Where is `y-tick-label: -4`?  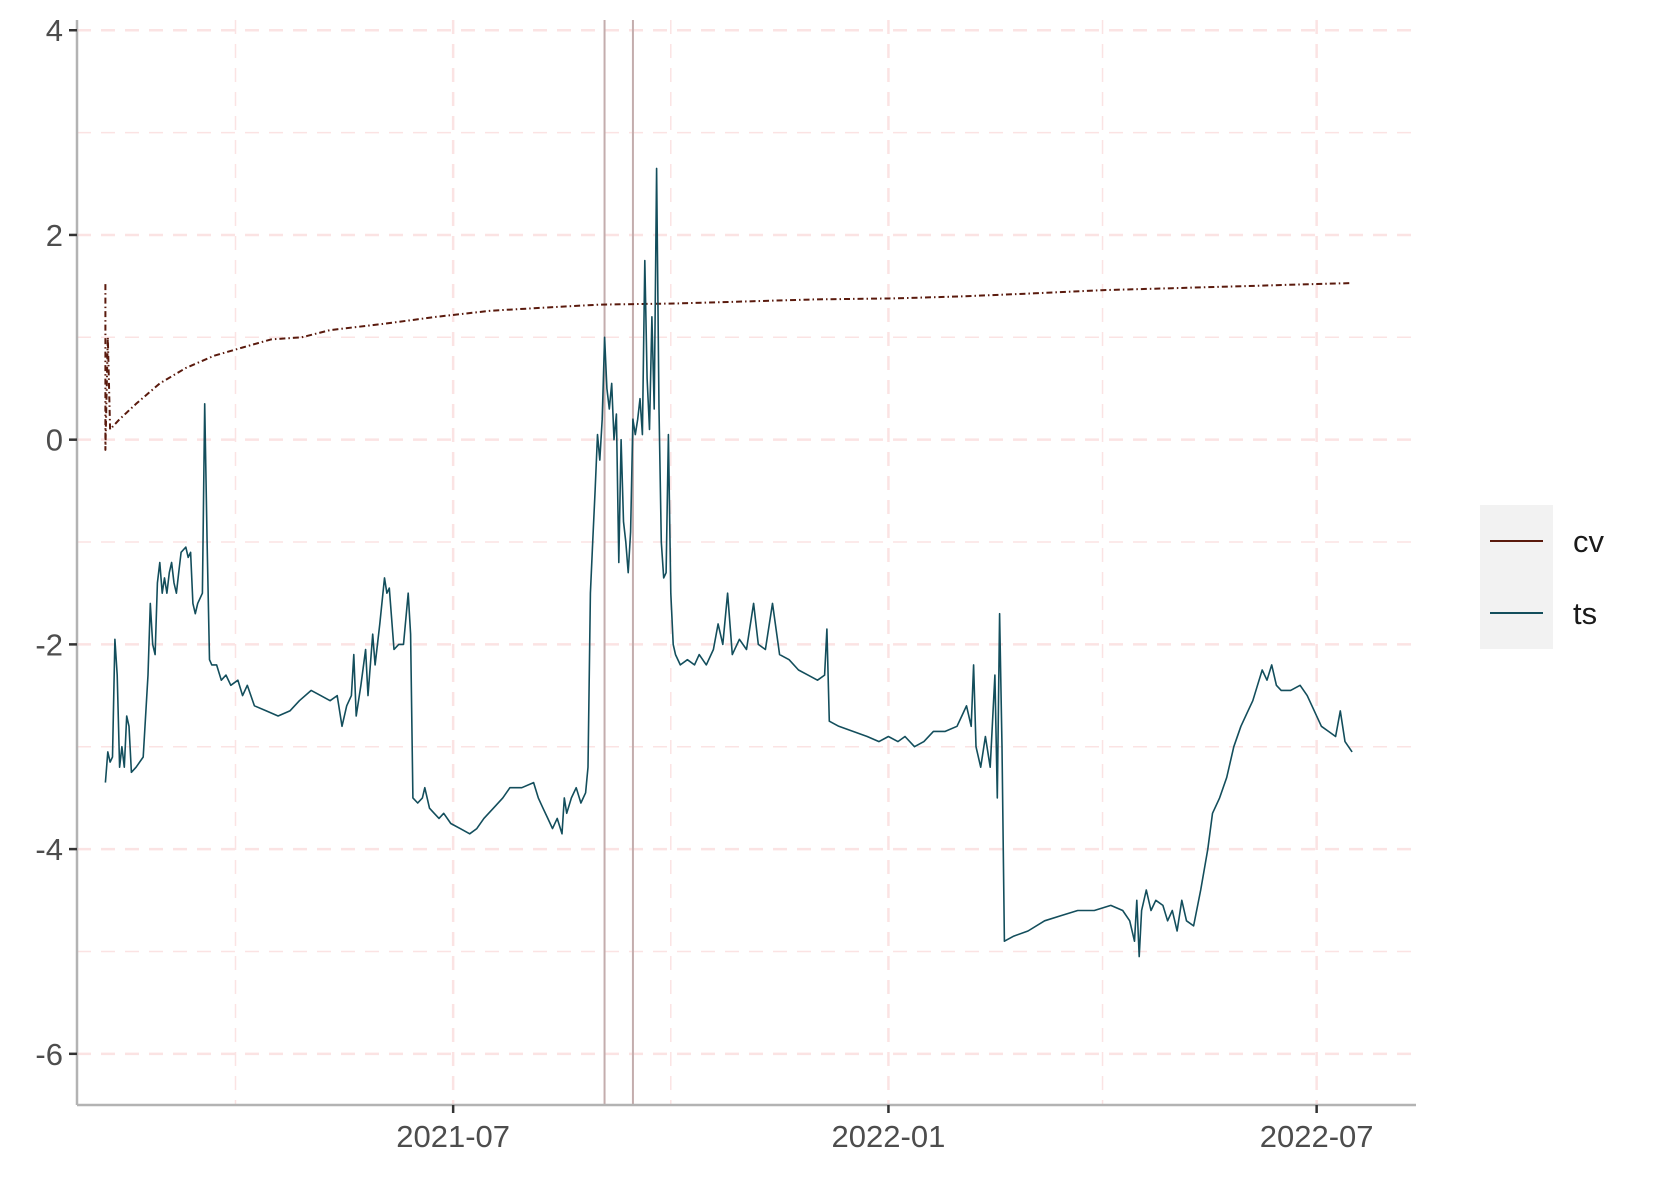
y-tick-label: -4 is located at coordinates (49, 849).